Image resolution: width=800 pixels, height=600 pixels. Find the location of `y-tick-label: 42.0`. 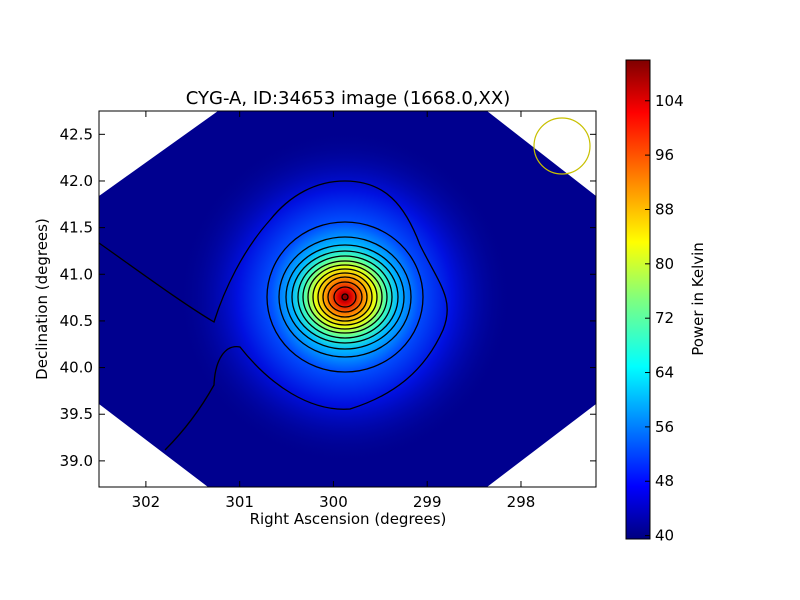

y-tick-label: 42.0 is located at coordinates (76, 181).